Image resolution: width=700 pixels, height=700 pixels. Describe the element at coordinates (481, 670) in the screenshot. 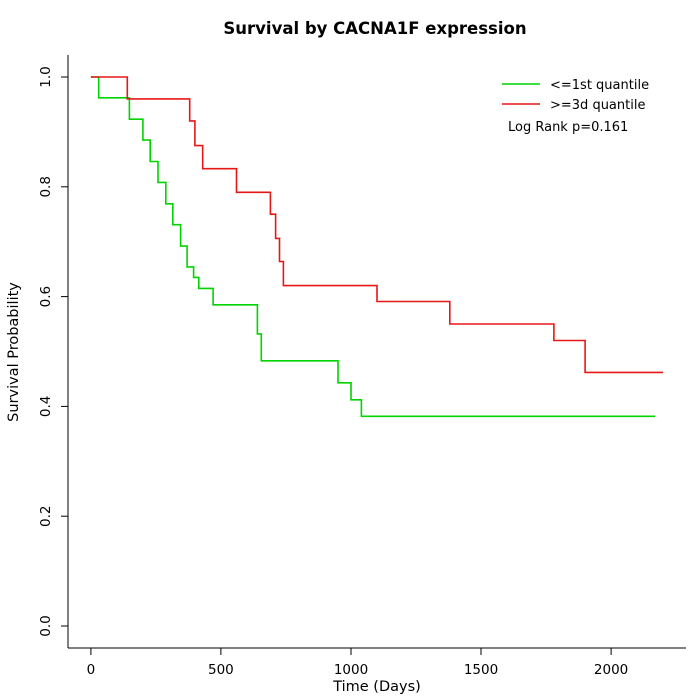

I see `x-tick-label: 1500` at that location.